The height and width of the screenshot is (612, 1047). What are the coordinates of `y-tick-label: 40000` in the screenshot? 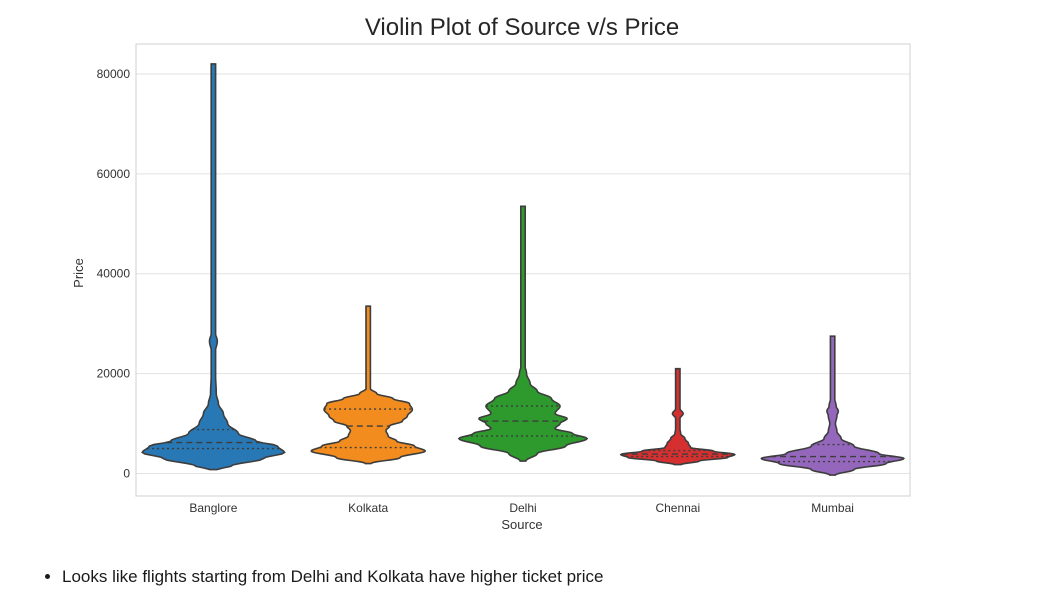 It's located at (114, 274).